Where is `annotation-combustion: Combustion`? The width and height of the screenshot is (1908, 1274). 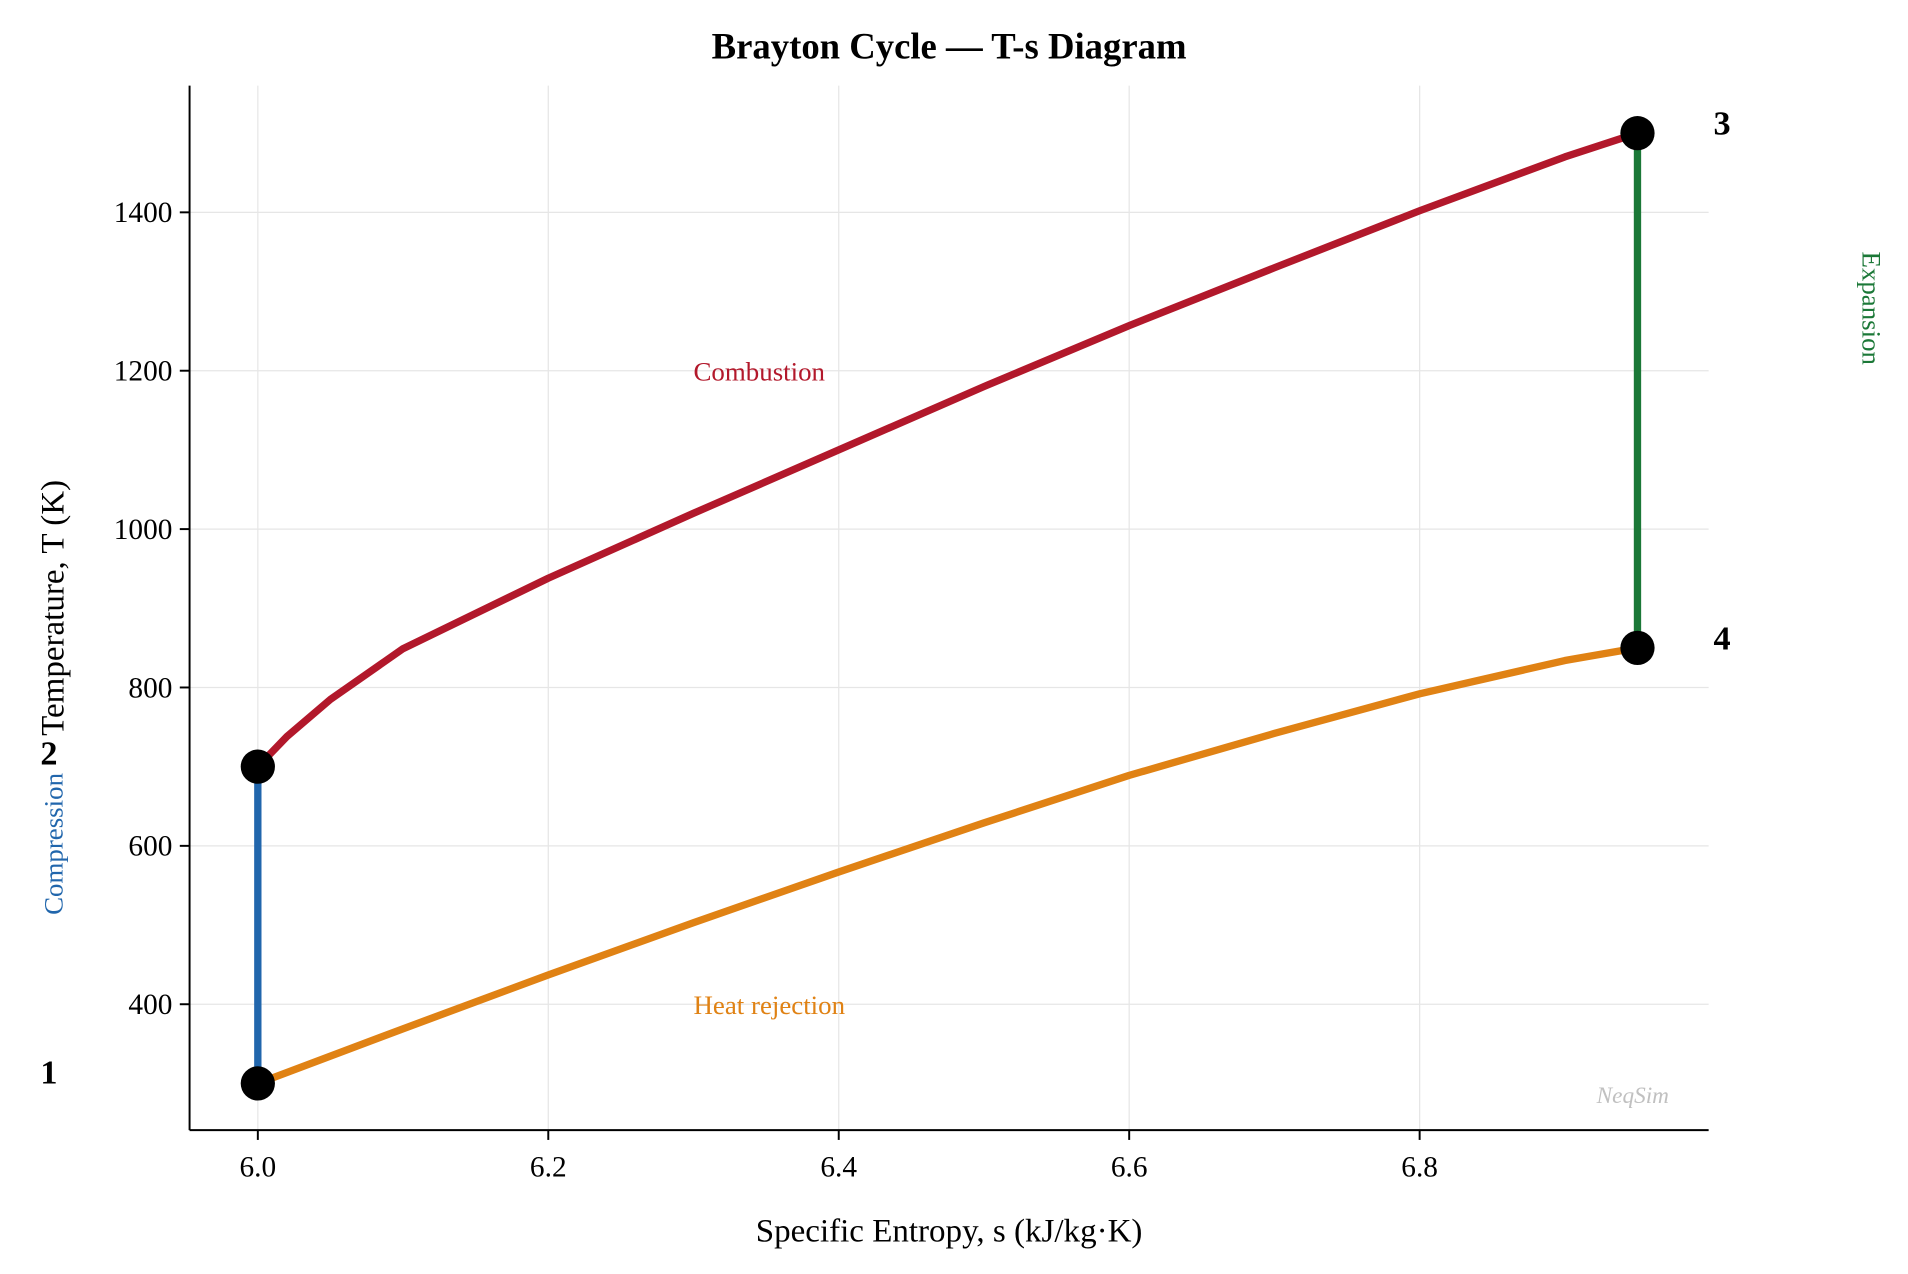
annotation-combustion: Combustion is located at coordinates (760, 372).